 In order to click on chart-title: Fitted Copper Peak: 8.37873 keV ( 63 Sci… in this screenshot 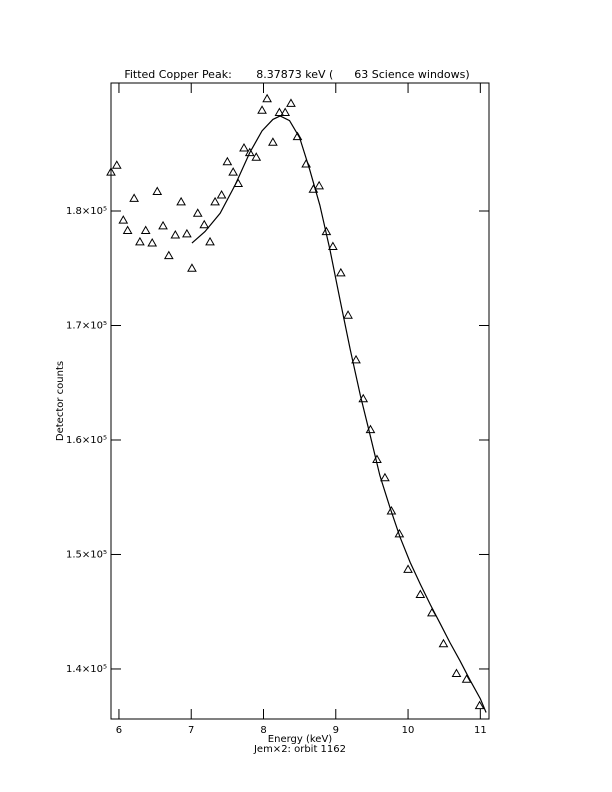, I will do `click(296, 74)`.